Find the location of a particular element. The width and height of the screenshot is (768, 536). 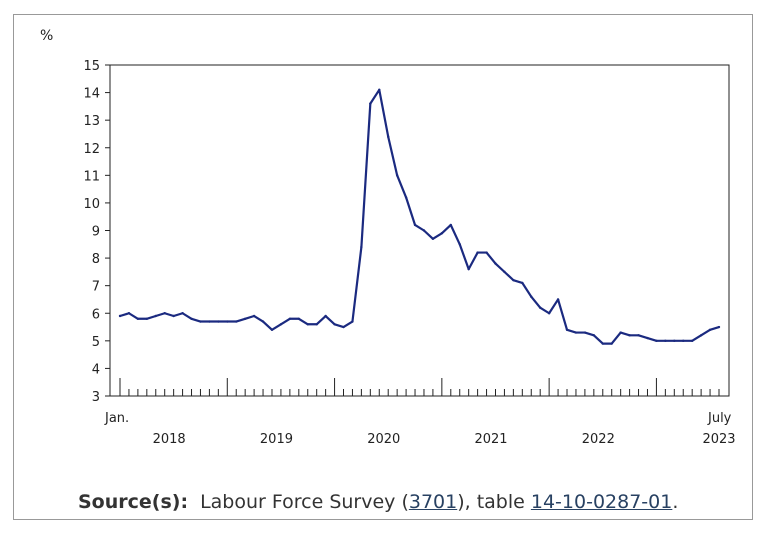

year-label: 2022 is located at coordinates (598, 439).